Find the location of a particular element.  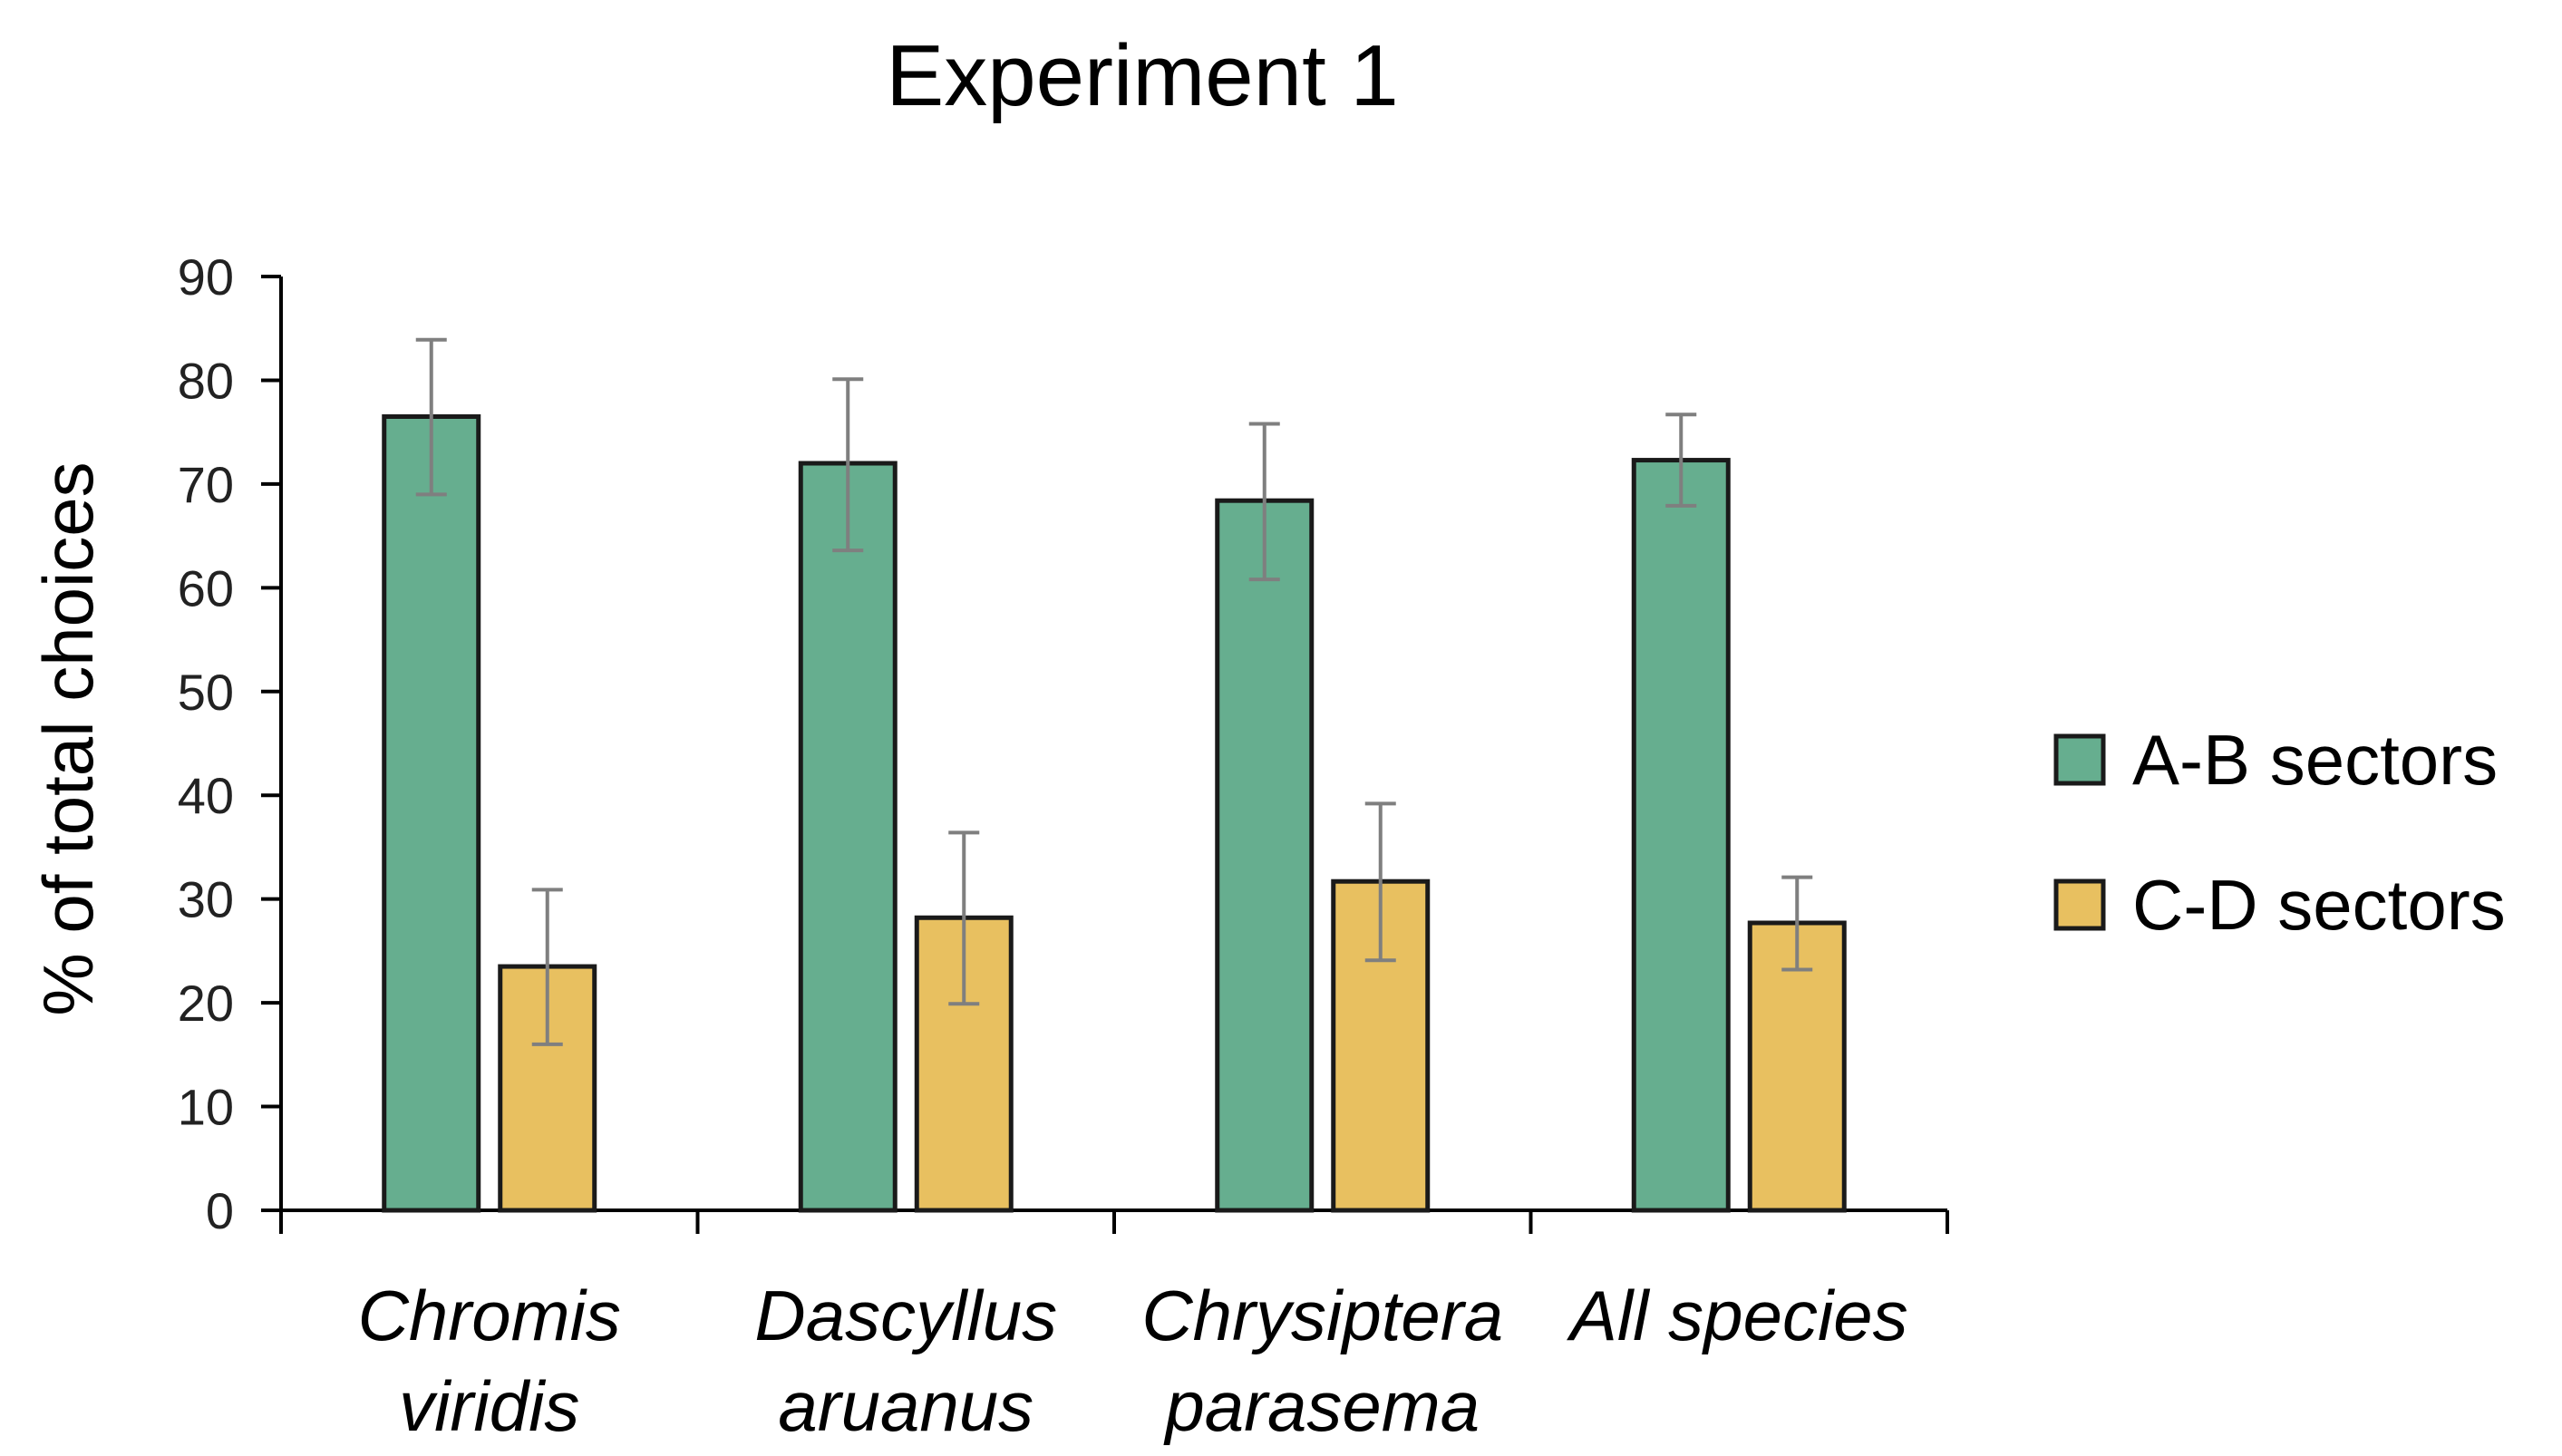

x-tick-label: Chrysiptera is located at coordinates (1322, 1315).